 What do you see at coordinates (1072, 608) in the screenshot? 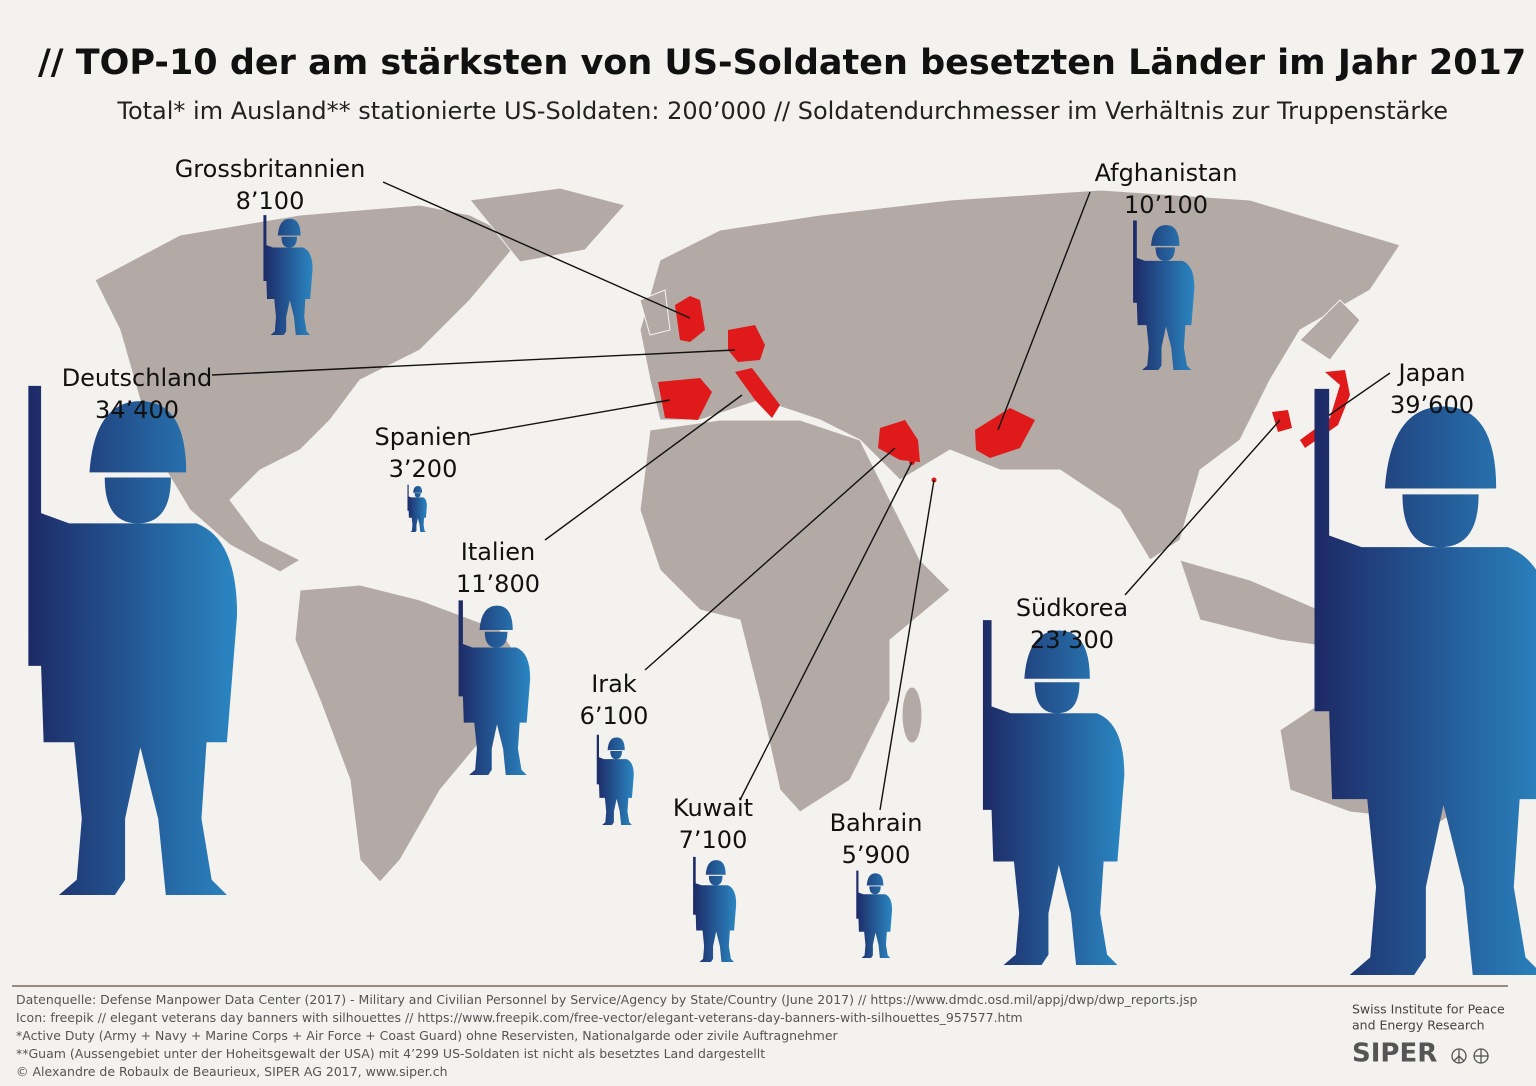
I see `country-name: Südkorea` at bounding box center [1072, 608].